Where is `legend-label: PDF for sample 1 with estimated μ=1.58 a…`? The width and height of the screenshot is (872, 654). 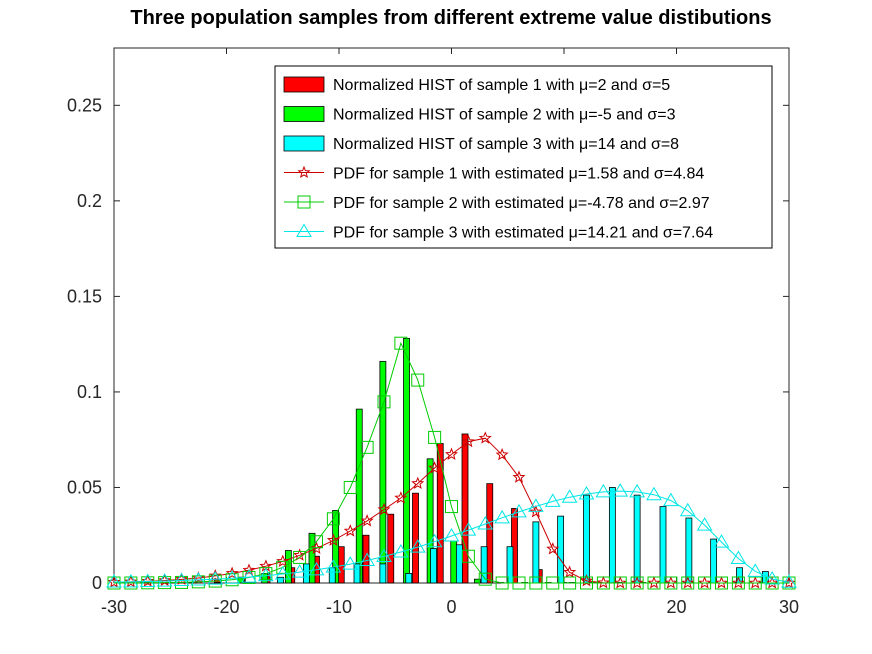 legend-label: PDF for sample 1 with estimated μ=1.58 a… is located at coordinates (518, 174).